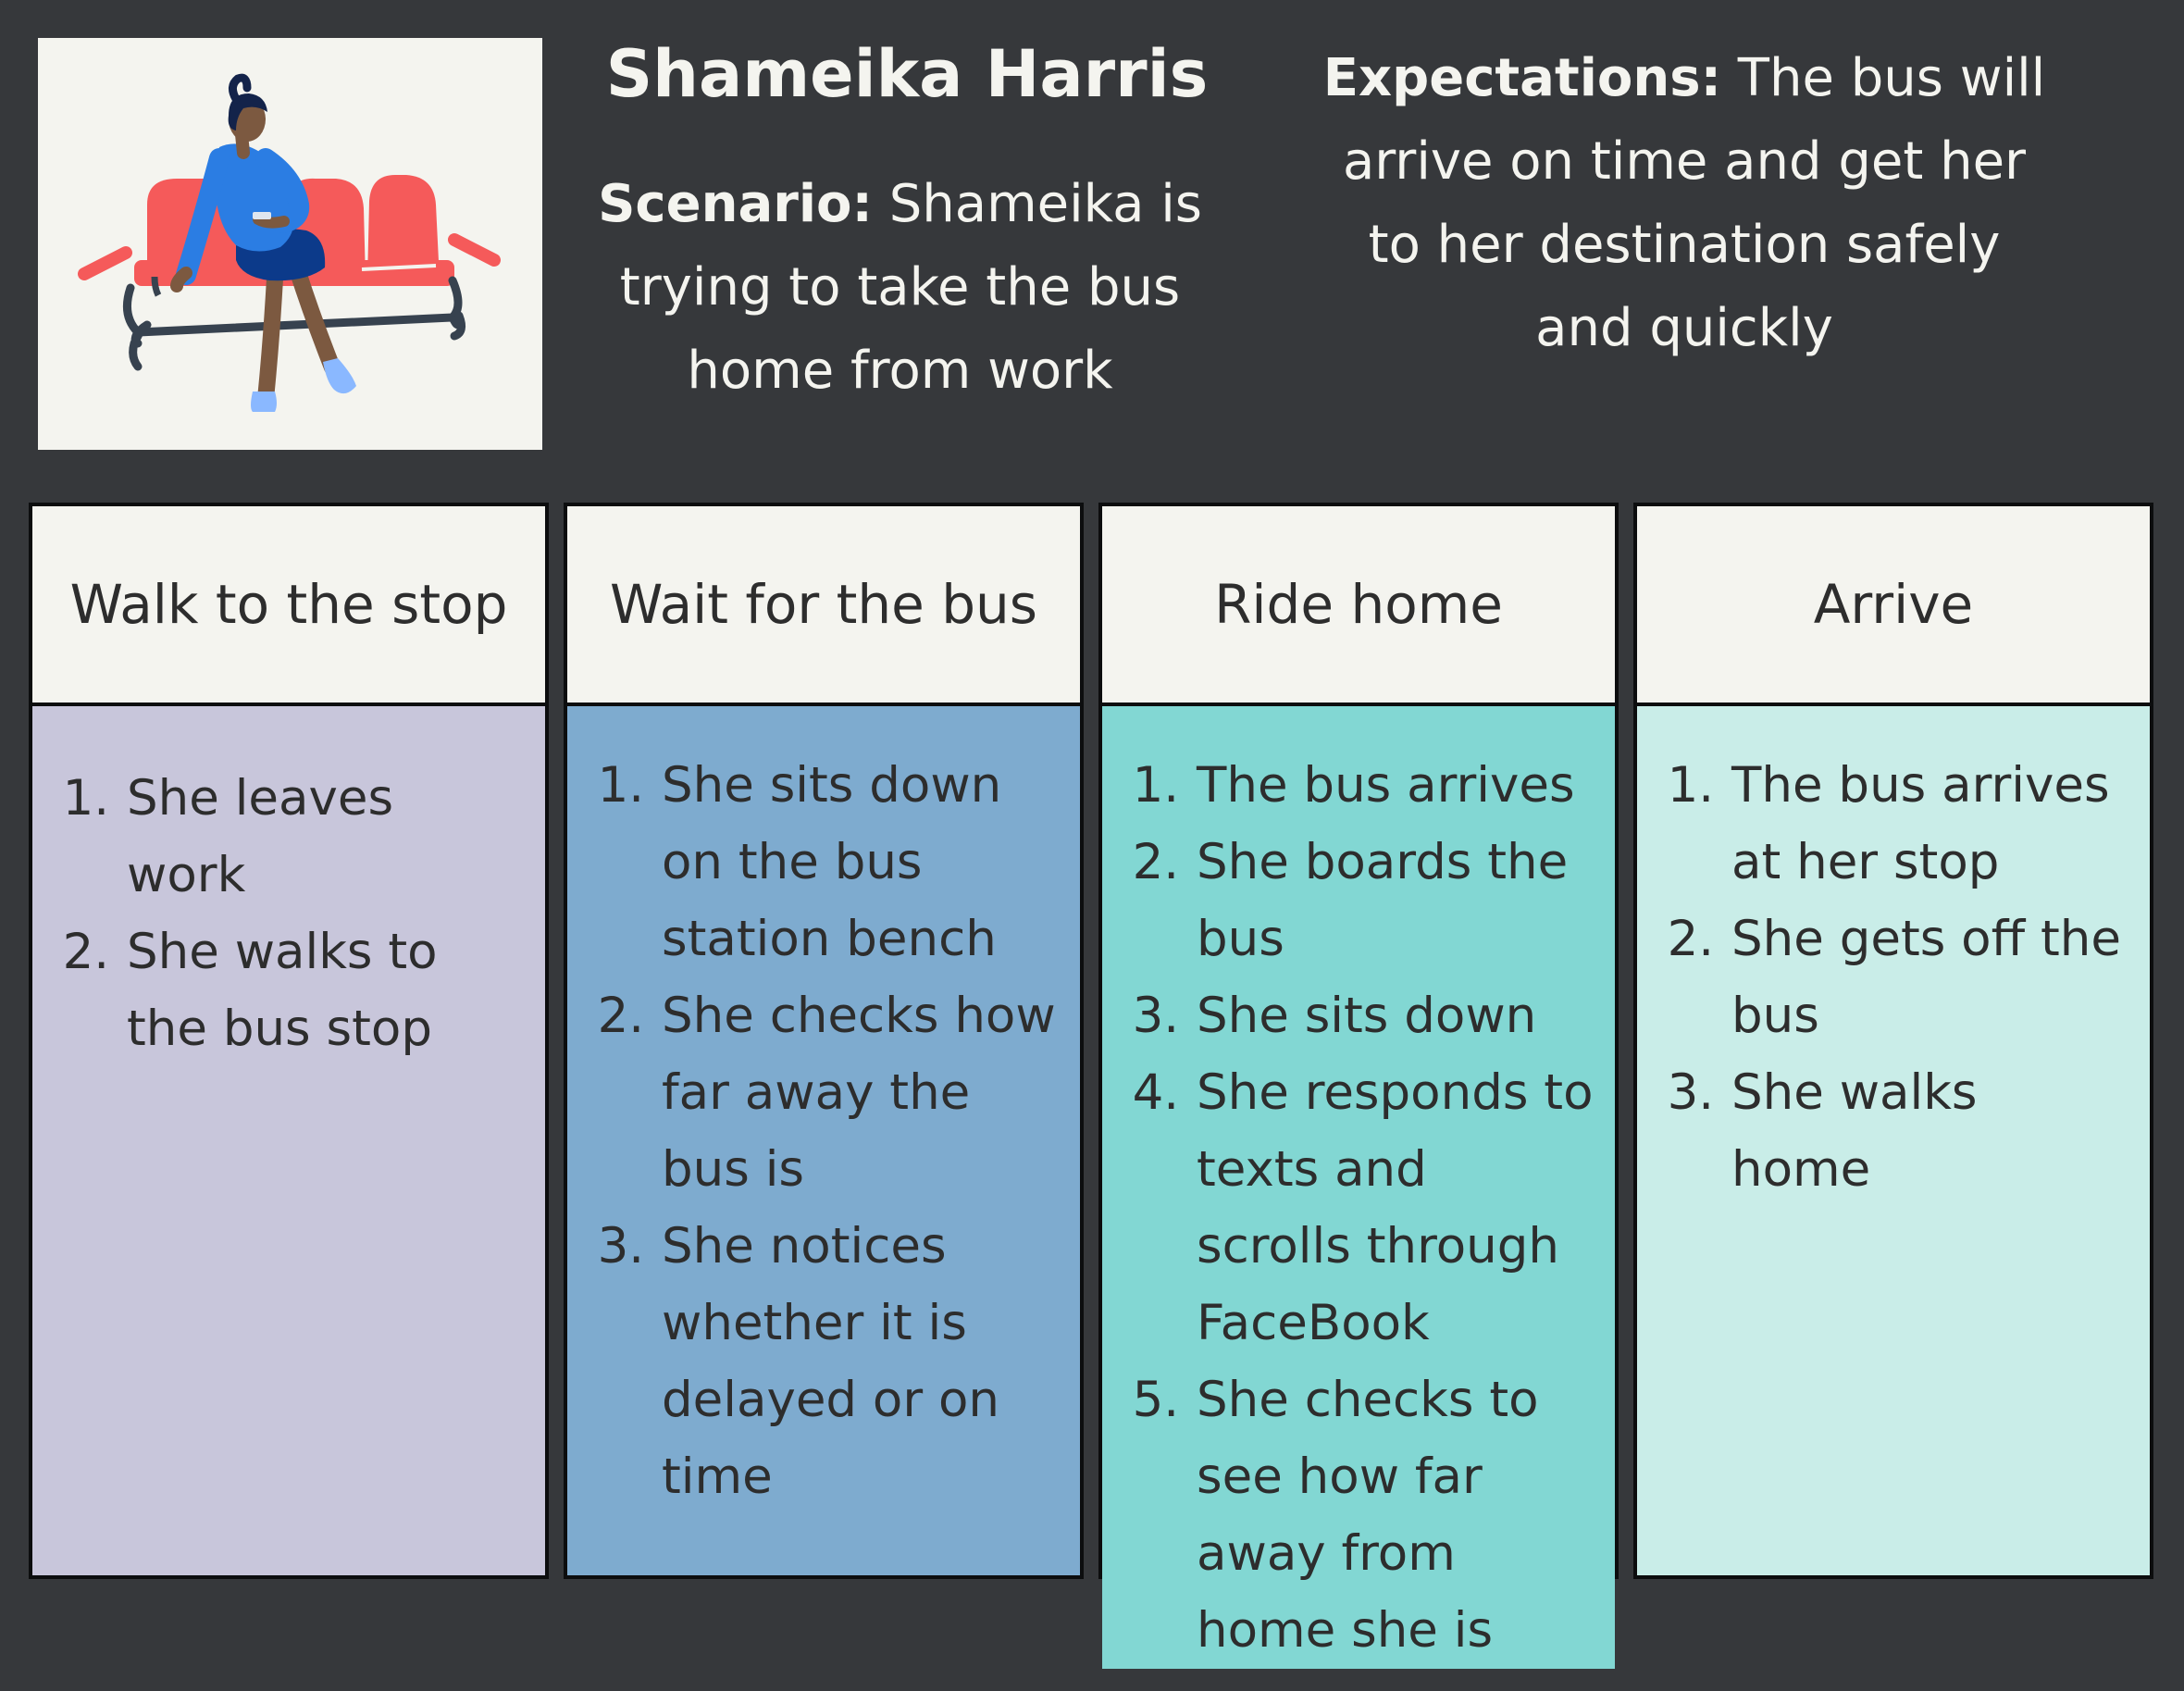 This screenshot has width=2184, height=1691. I want to click on woman-on-bench-illustration, so click(289, 243).